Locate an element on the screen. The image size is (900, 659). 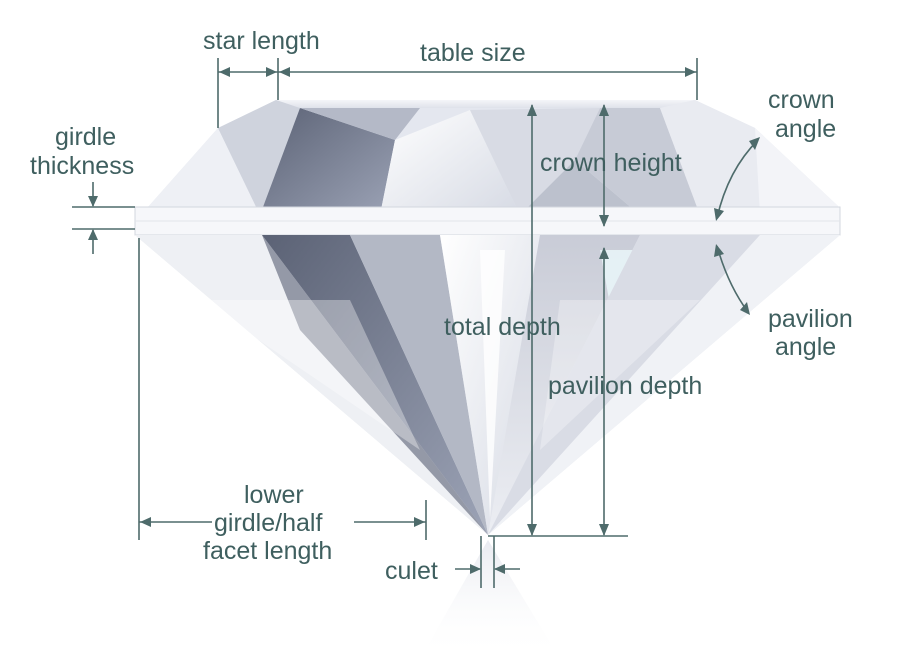
pavilion-depth-dimension is located at coordinates (558, 392).